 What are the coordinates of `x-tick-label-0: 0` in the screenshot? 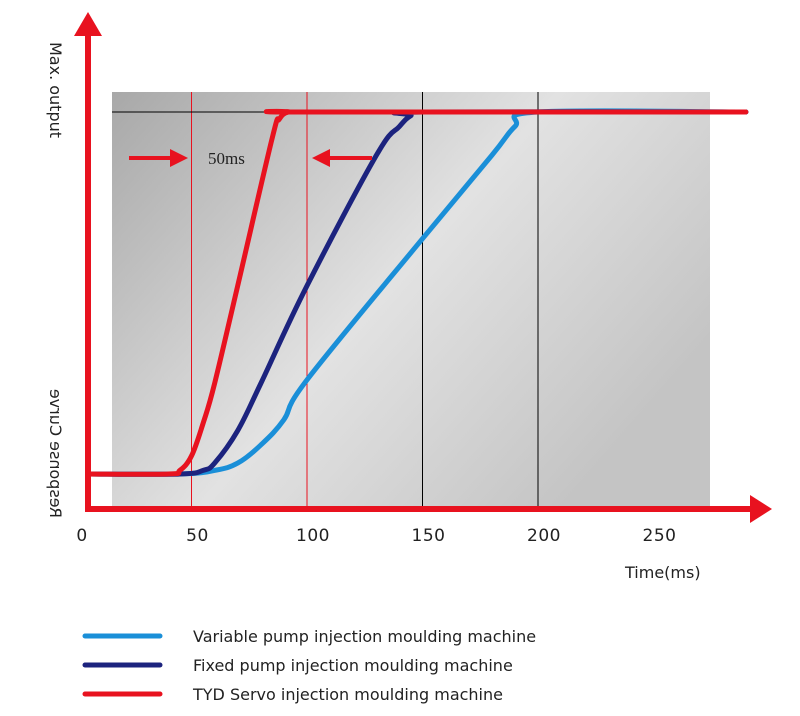 It's located at (81, 536).